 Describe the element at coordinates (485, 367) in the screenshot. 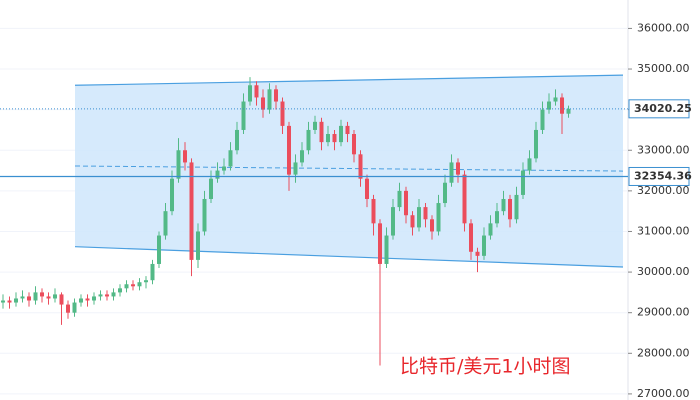

I see `annotation: 比特币/美元1小时图` at that location.